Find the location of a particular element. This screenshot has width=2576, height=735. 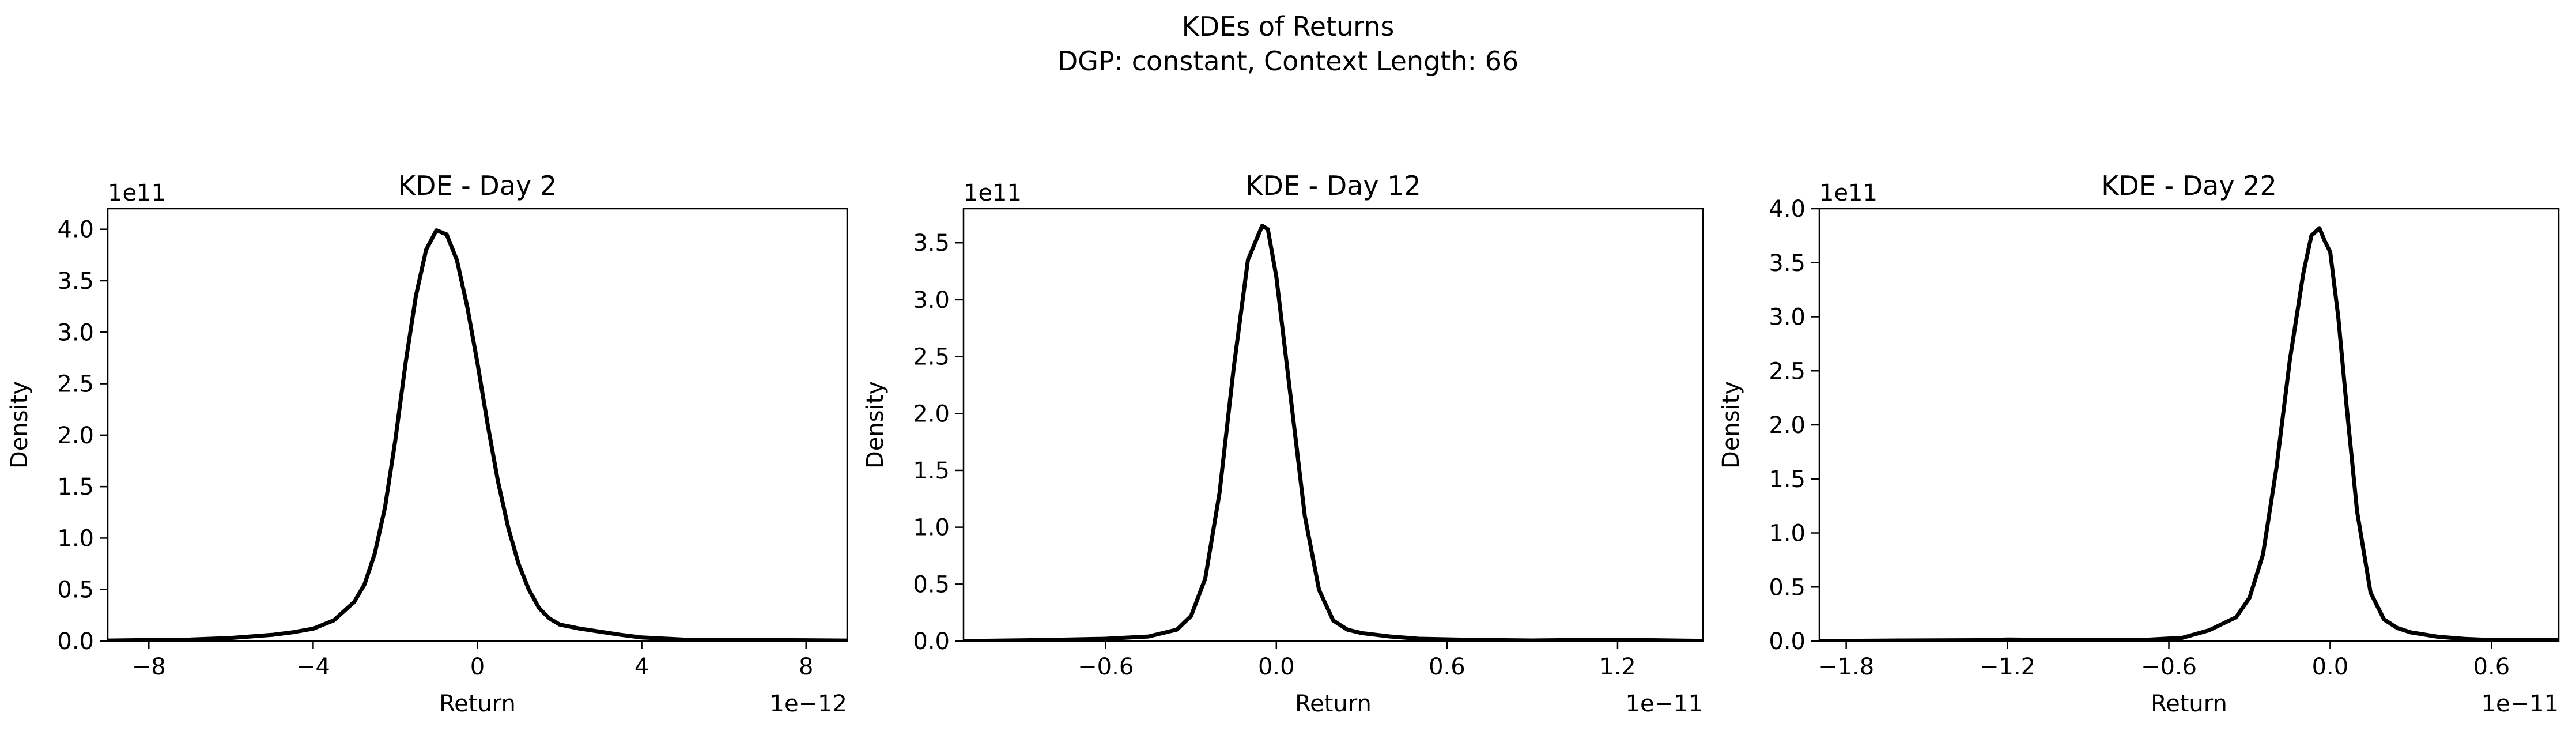

x-tick-label: 0 is located at coordinates (477, 667).